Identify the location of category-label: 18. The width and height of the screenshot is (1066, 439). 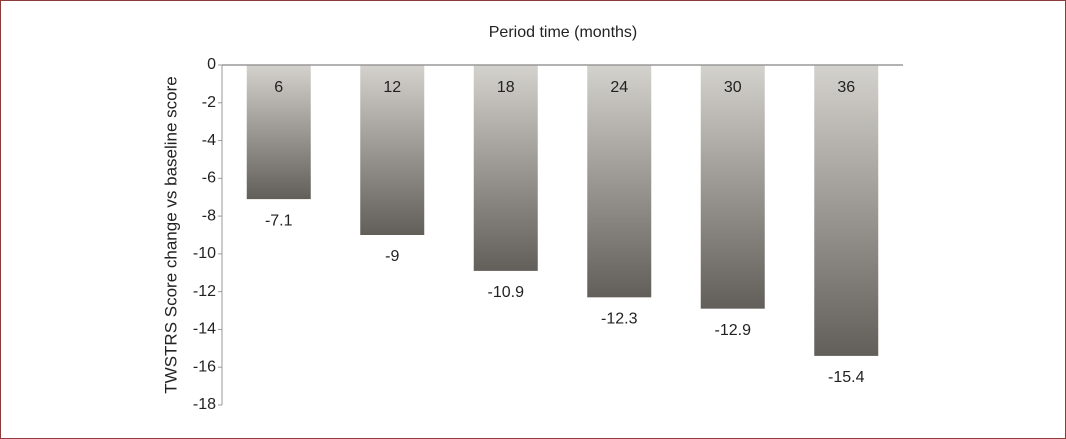
(506, 87).